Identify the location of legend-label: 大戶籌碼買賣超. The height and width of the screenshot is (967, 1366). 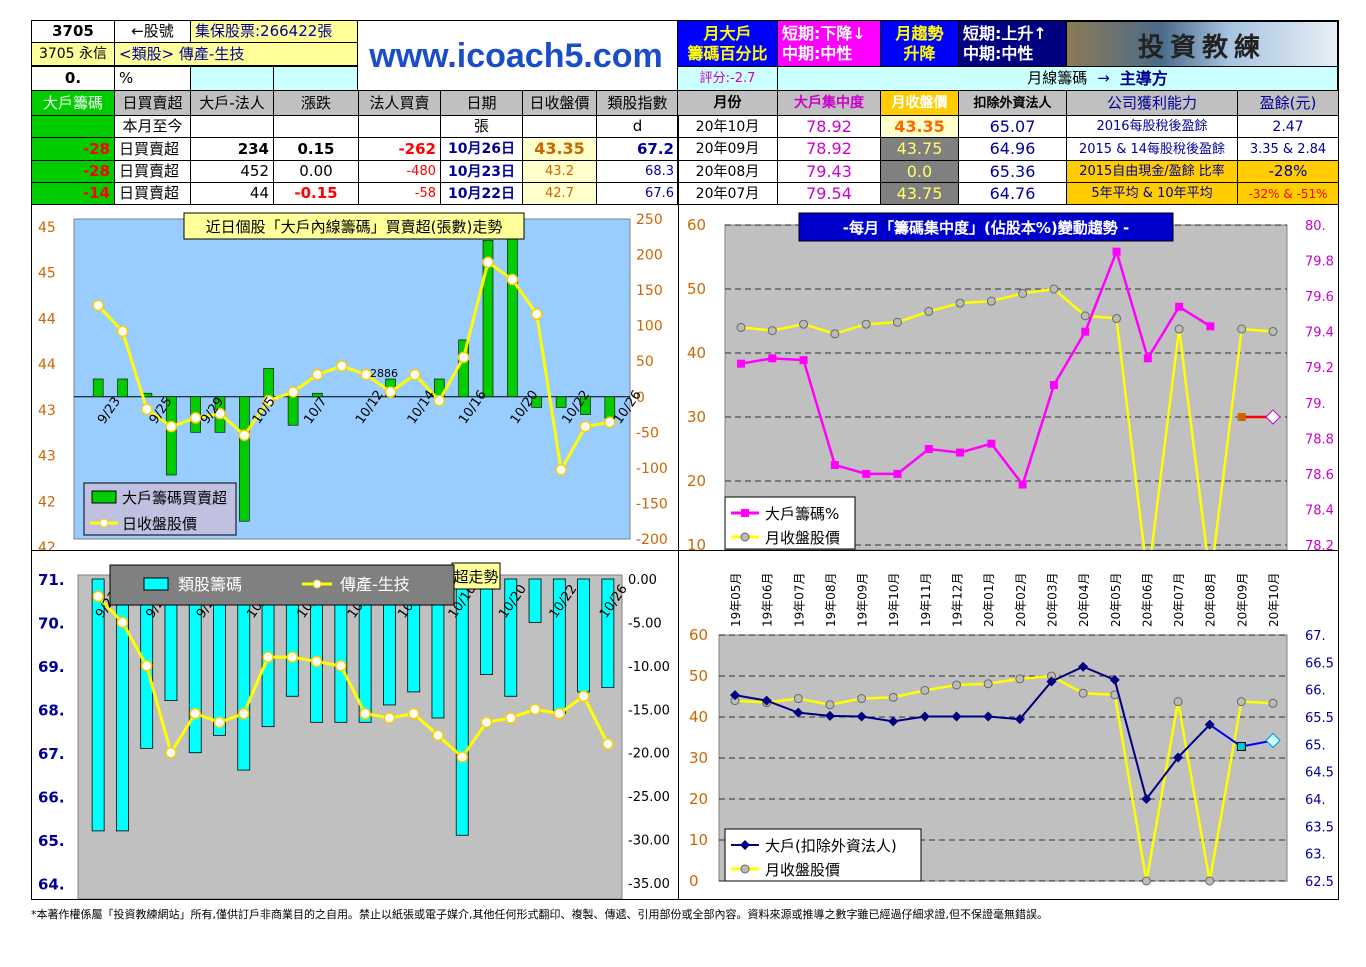
(174, 498).